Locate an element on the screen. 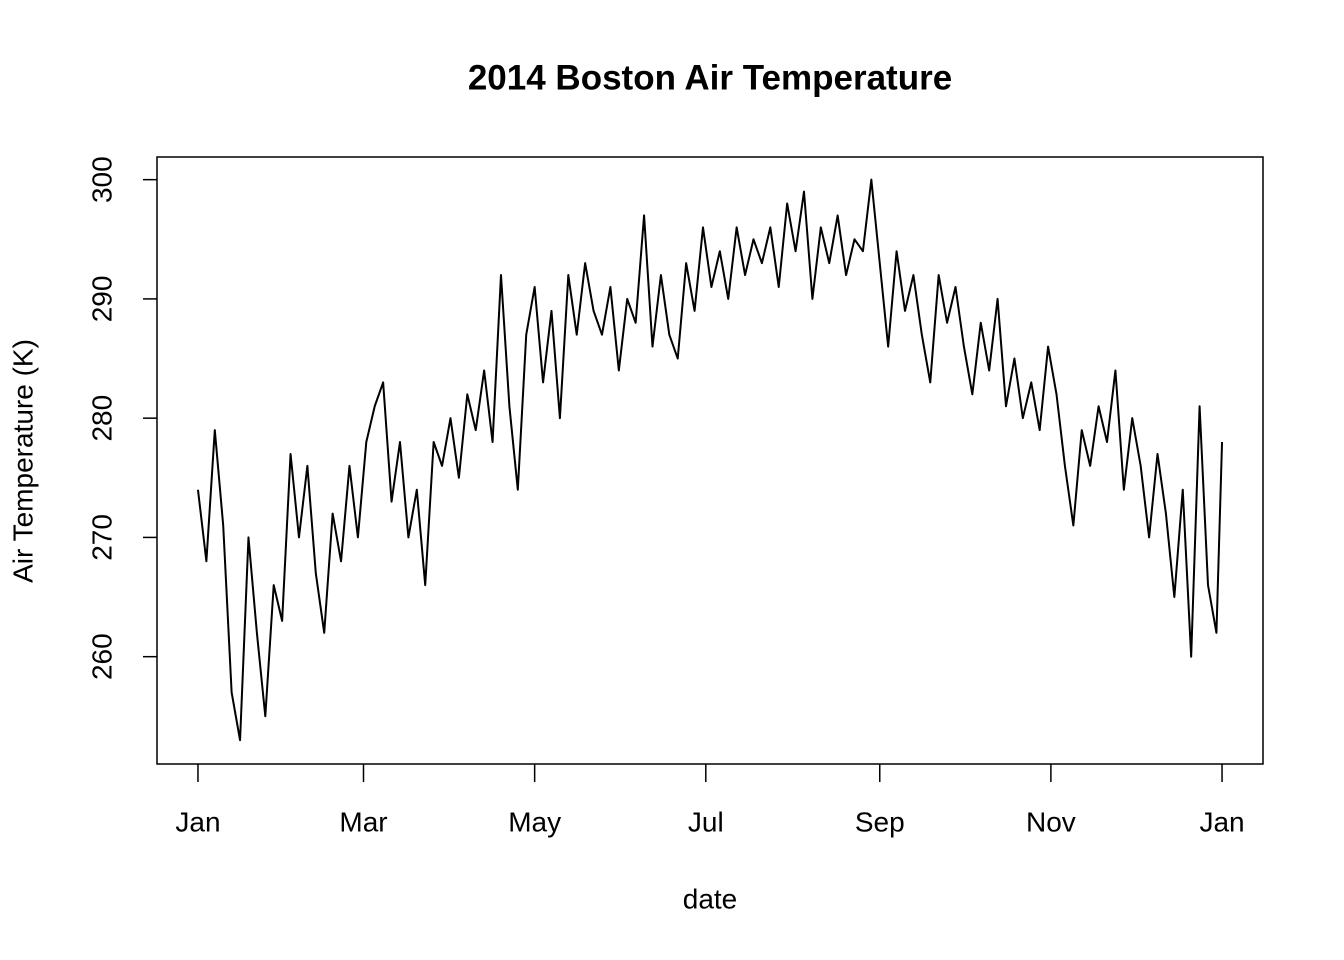  x-tick-label: Jul is located at coordinates (706, 821).